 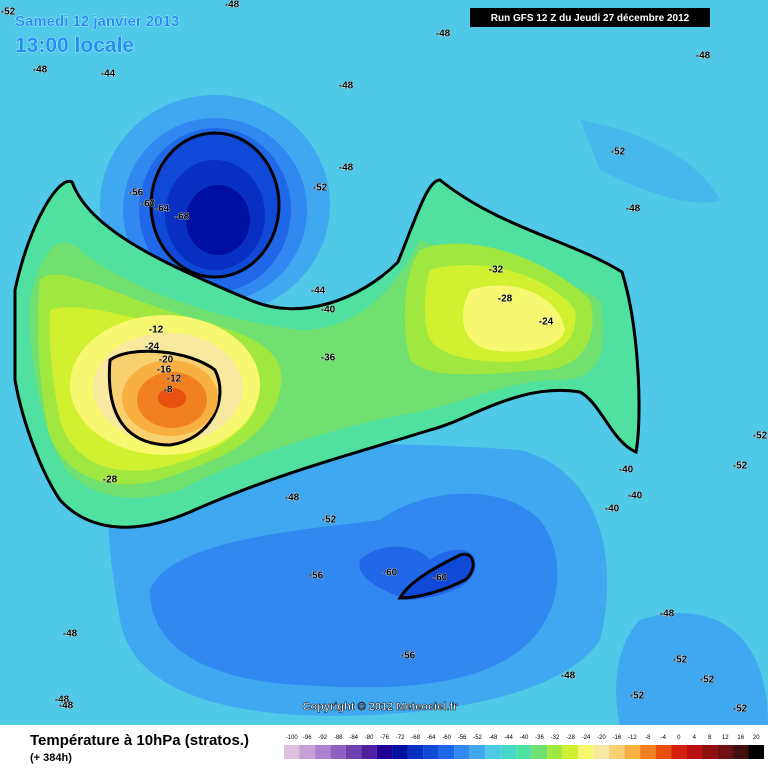 I want to click on contour, so click(x=436, y=576).